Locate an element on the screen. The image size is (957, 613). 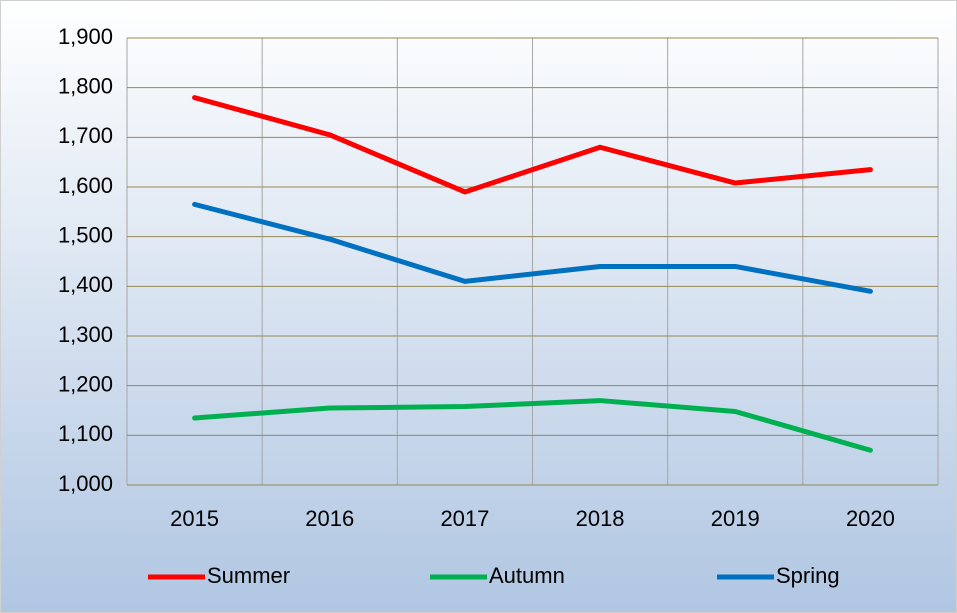
x-tick-label: 2015 is located at coordinates (194, 518).